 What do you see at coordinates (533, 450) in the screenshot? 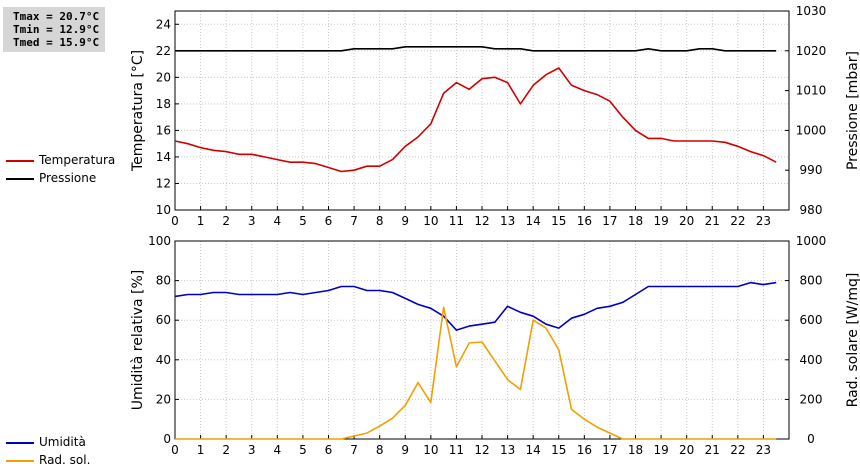
I see `bottom-xtick-label-14: 14` at bounding box center [533, 450].